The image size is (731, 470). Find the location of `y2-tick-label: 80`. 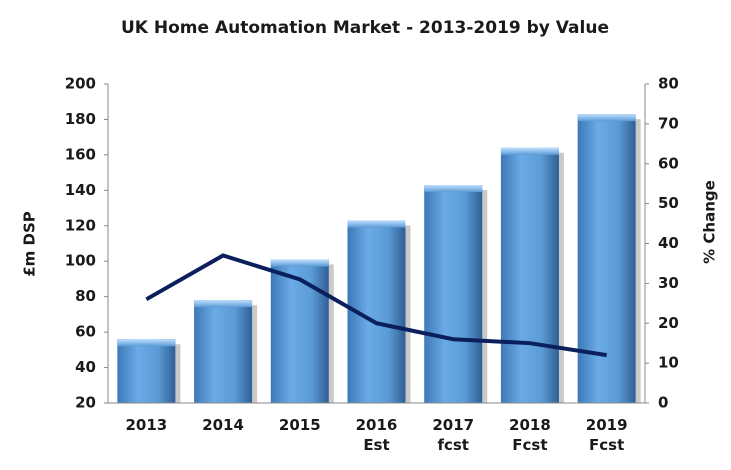

y2-tick-label: 80 is located at coordinates (668, 84).